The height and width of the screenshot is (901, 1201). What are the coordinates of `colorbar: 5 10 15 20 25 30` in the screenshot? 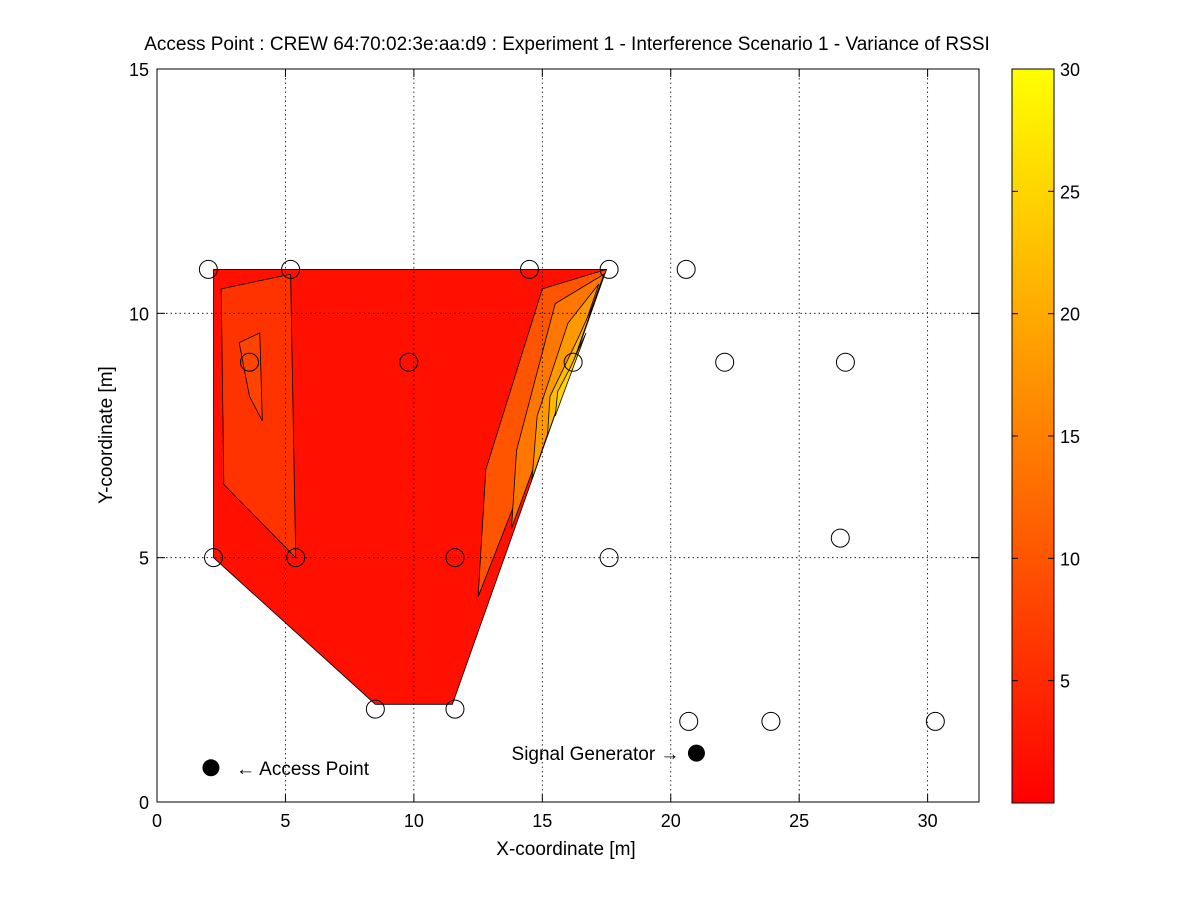 It's located at (1045, 432).